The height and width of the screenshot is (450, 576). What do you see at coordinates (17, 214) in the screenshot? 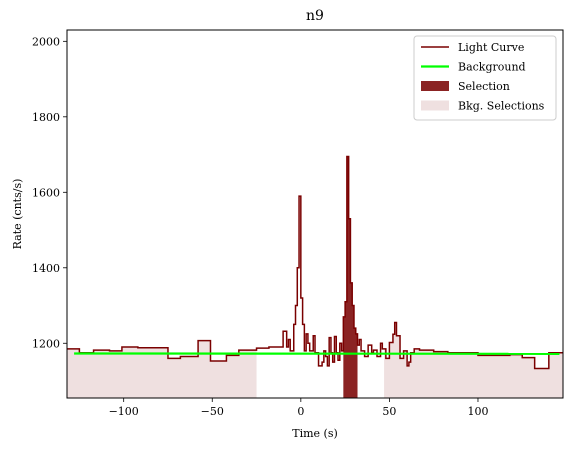
I see `y-axis-label: Rate (cnts/s)` at bounding box center [17, 214].